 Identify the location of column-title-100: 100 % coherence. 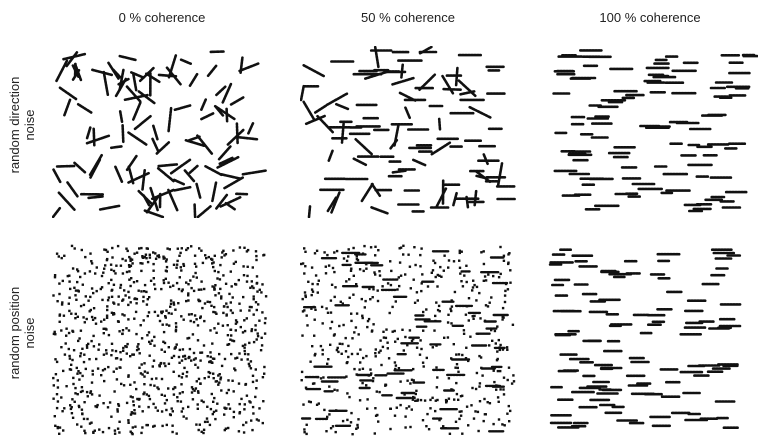
(650, 17).